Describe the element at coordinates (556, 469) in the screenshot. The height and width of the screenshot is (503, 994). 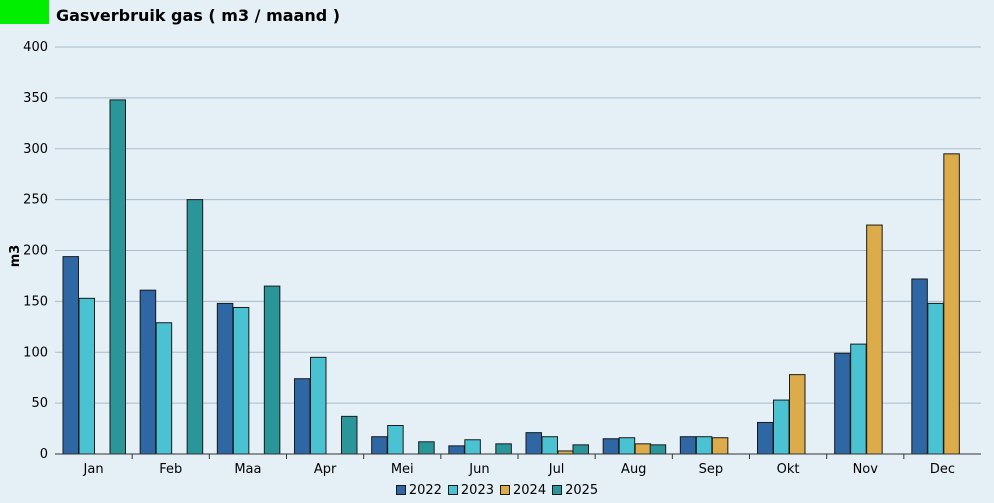
I see `x-tick-label: Jul` at that location.